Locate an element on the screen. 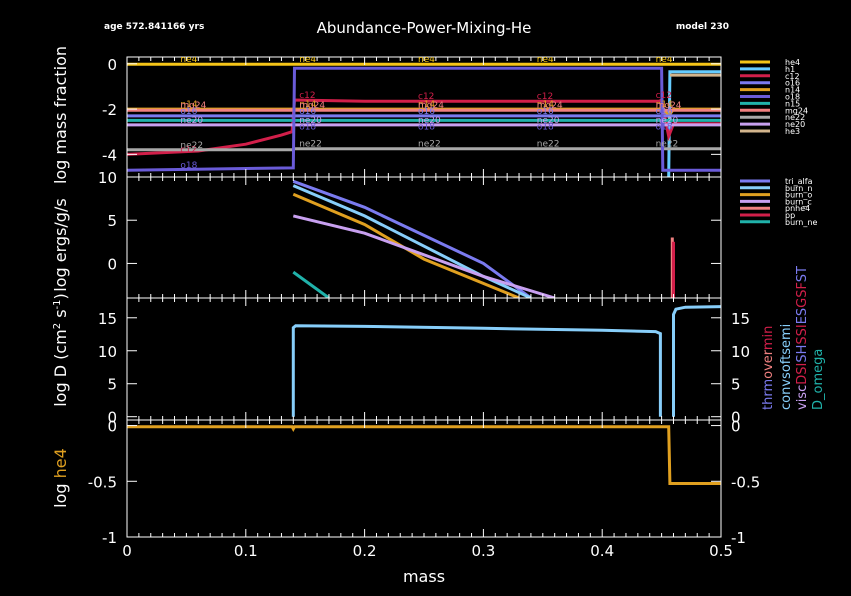 The width and height of the screenshot is (851, 596). mixing-legend-SH: SH is located at coordinates (802, 354).